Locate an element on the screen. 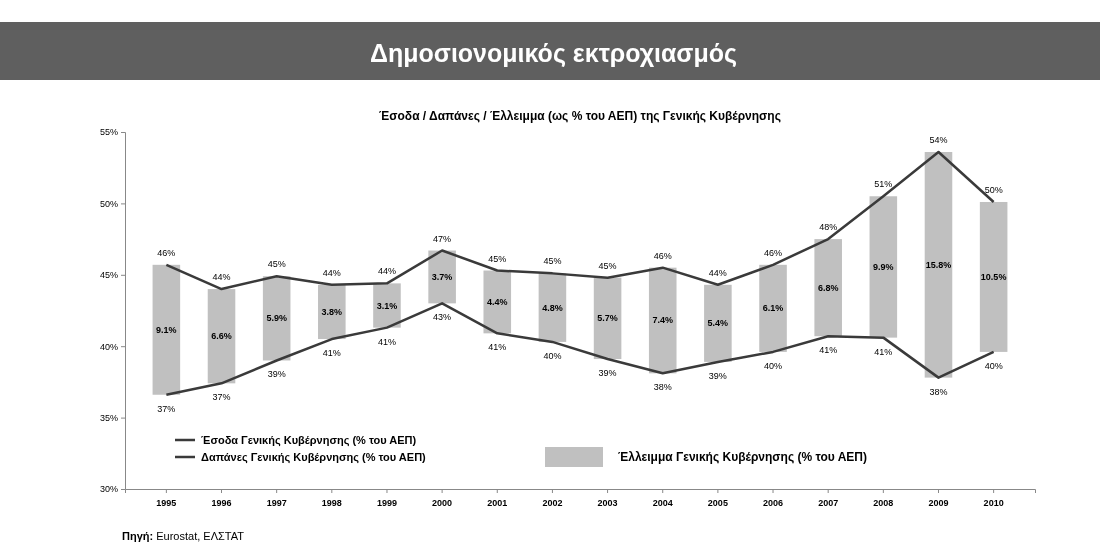  y-tick-label: 30% is located at coordinates (108, 489).